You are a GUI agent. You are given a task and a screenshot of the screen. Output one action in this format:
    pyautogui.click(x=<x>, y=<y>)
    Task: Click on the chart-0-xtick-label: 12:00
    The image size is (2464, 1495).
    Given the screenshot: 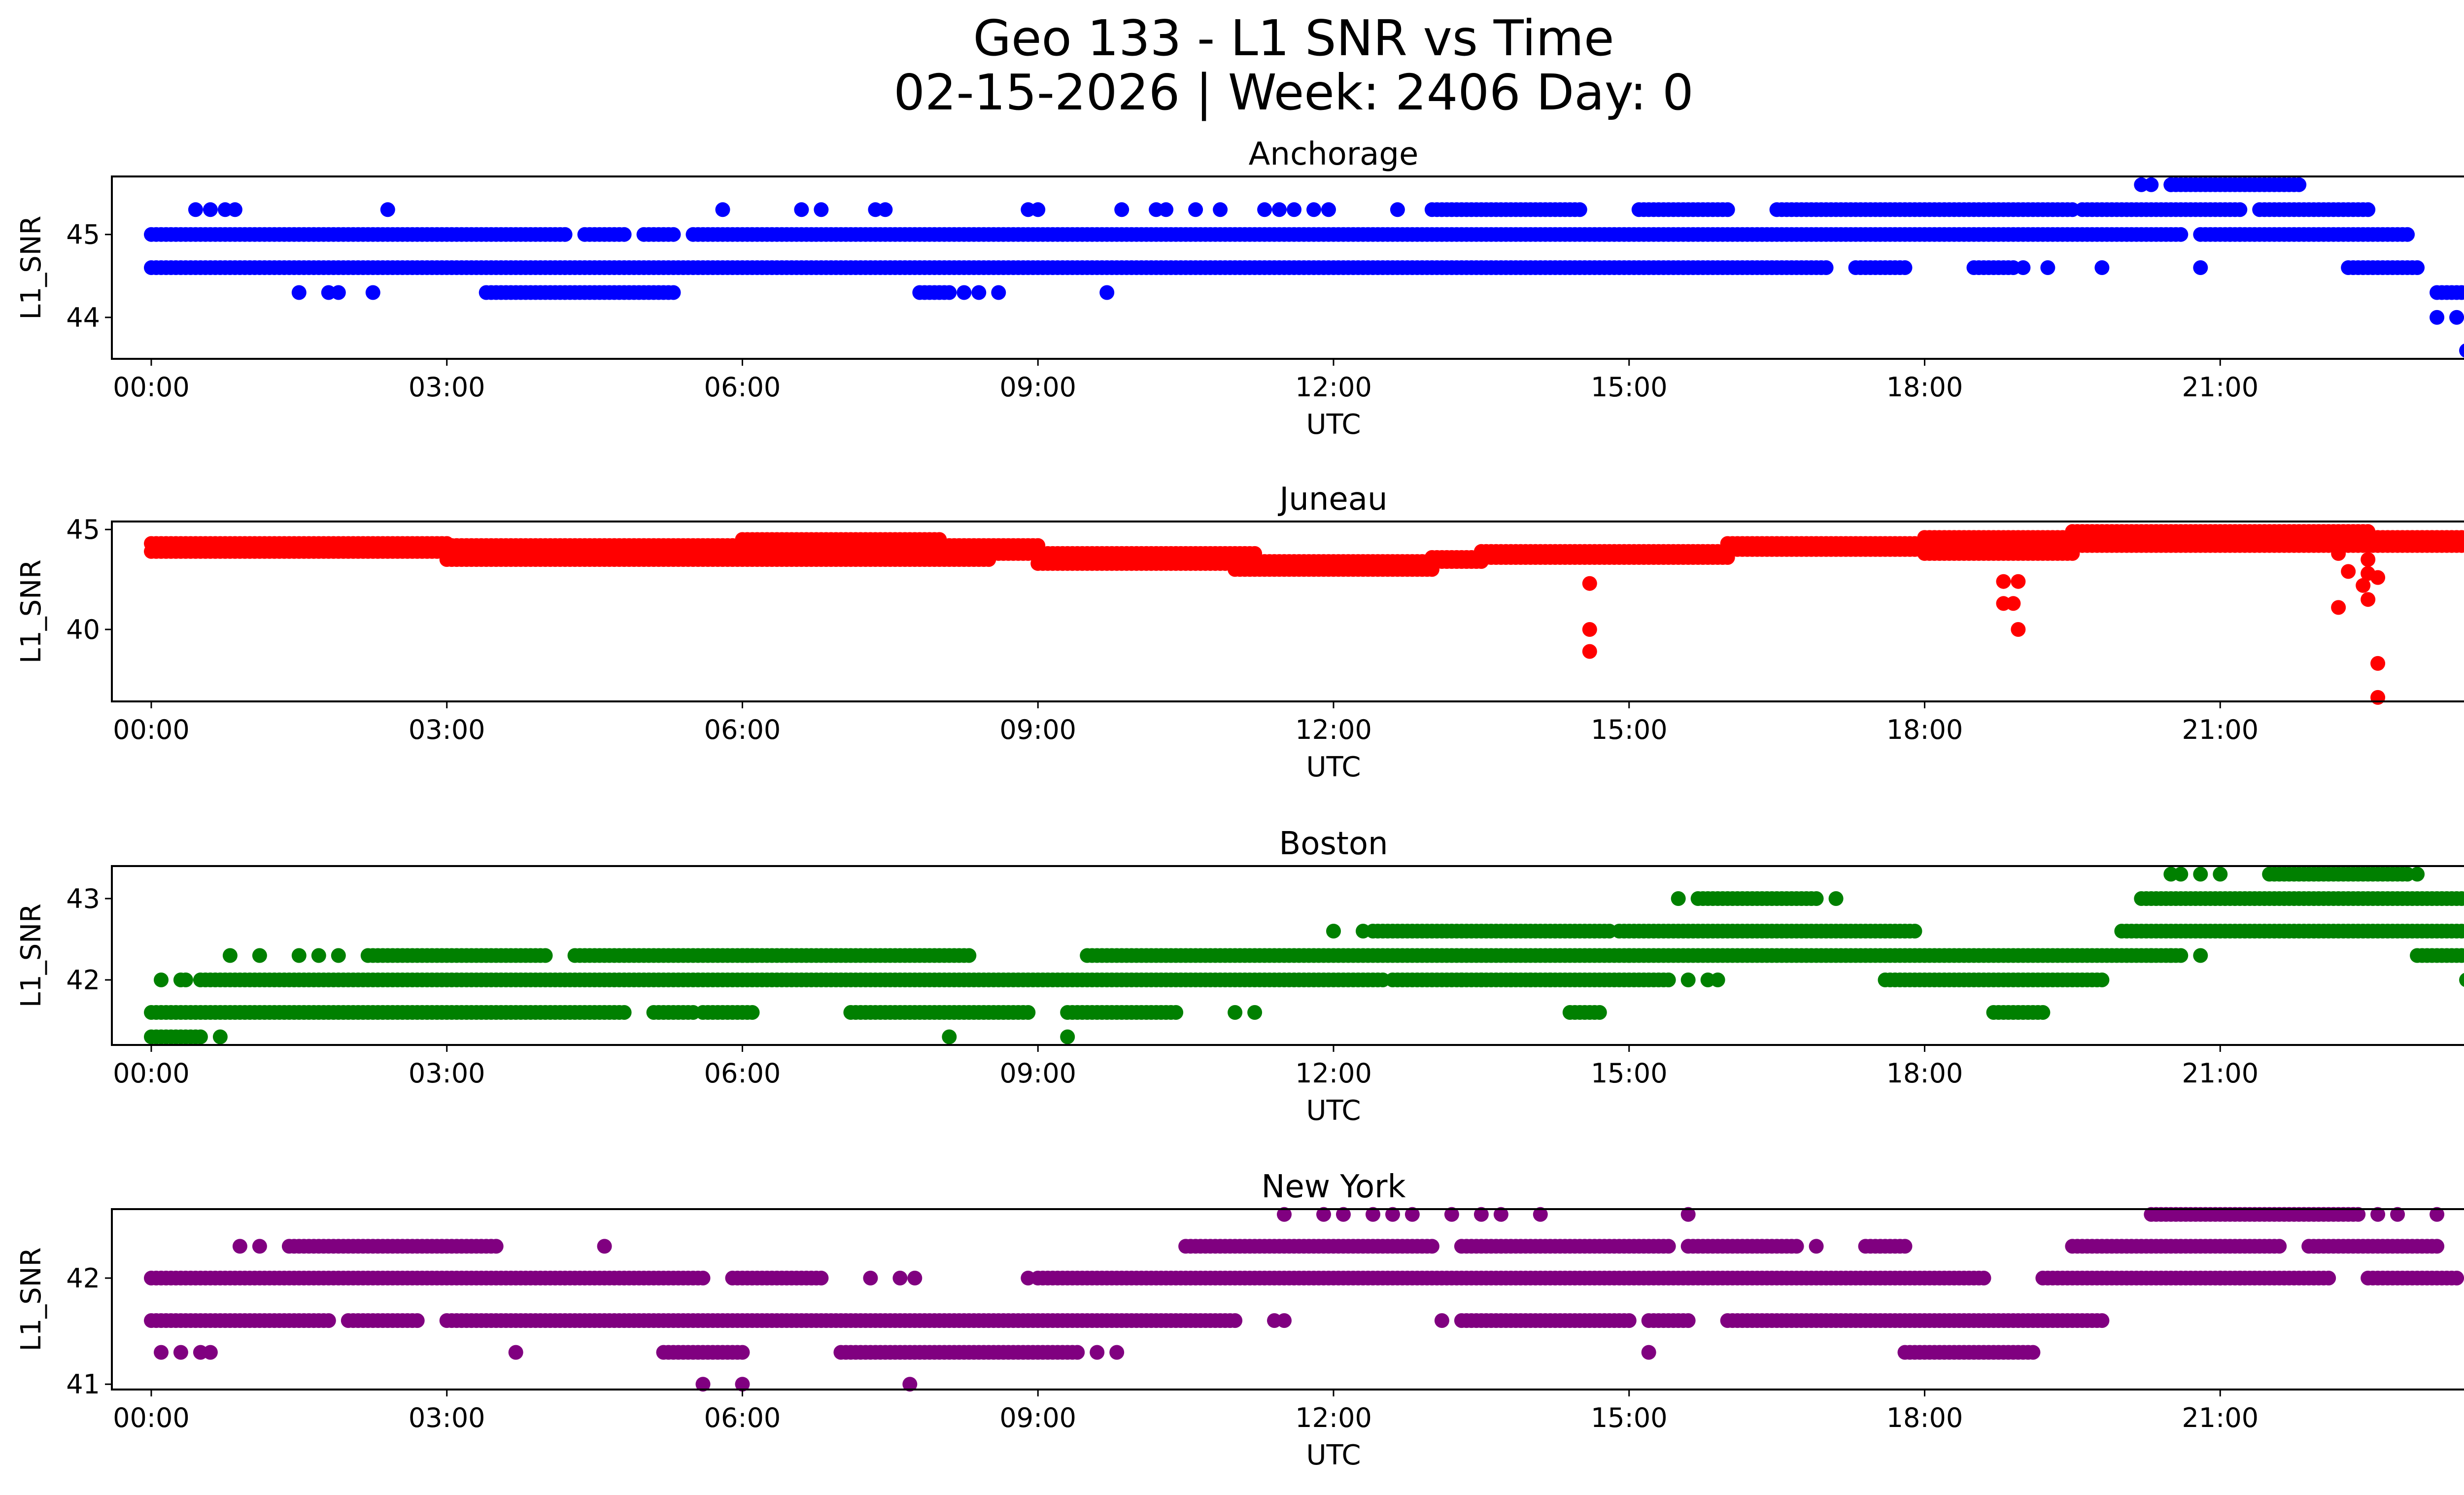 What is the action you would take?
    pyautogui.click(x=1333, y=387)
    